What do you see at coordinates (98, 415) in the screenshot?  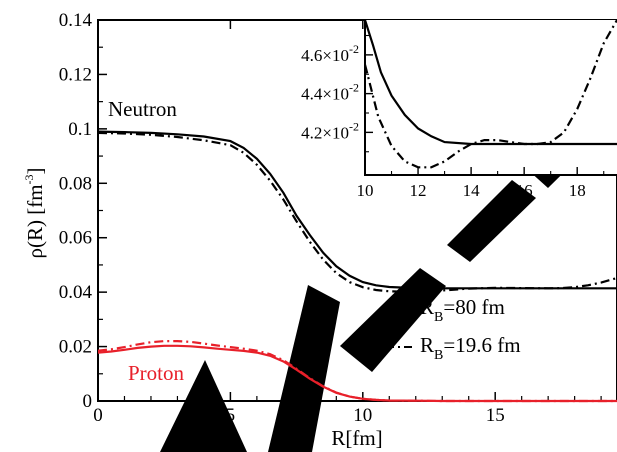 I see `x-tick-label: 0` at bounding box center [98, 415].